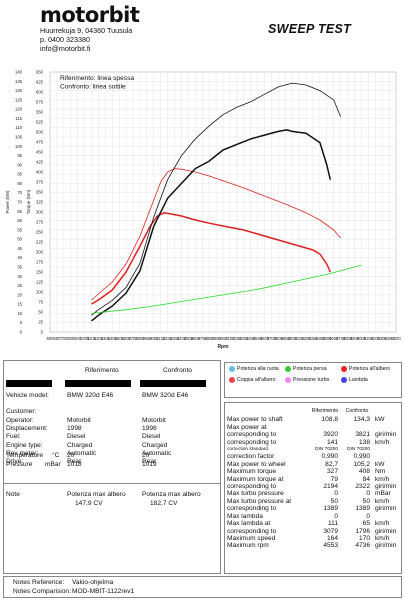  I want to click on power-tick-label: 15, so click(19, 304).